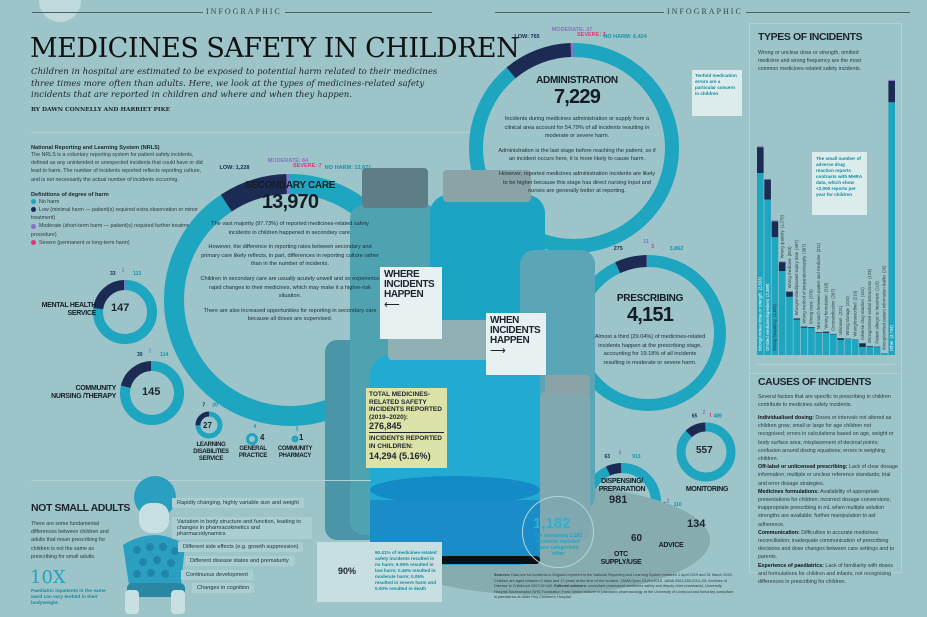  Describe the element at coordinates (455, 490) in the screenshot. I see `liquid` at that location.